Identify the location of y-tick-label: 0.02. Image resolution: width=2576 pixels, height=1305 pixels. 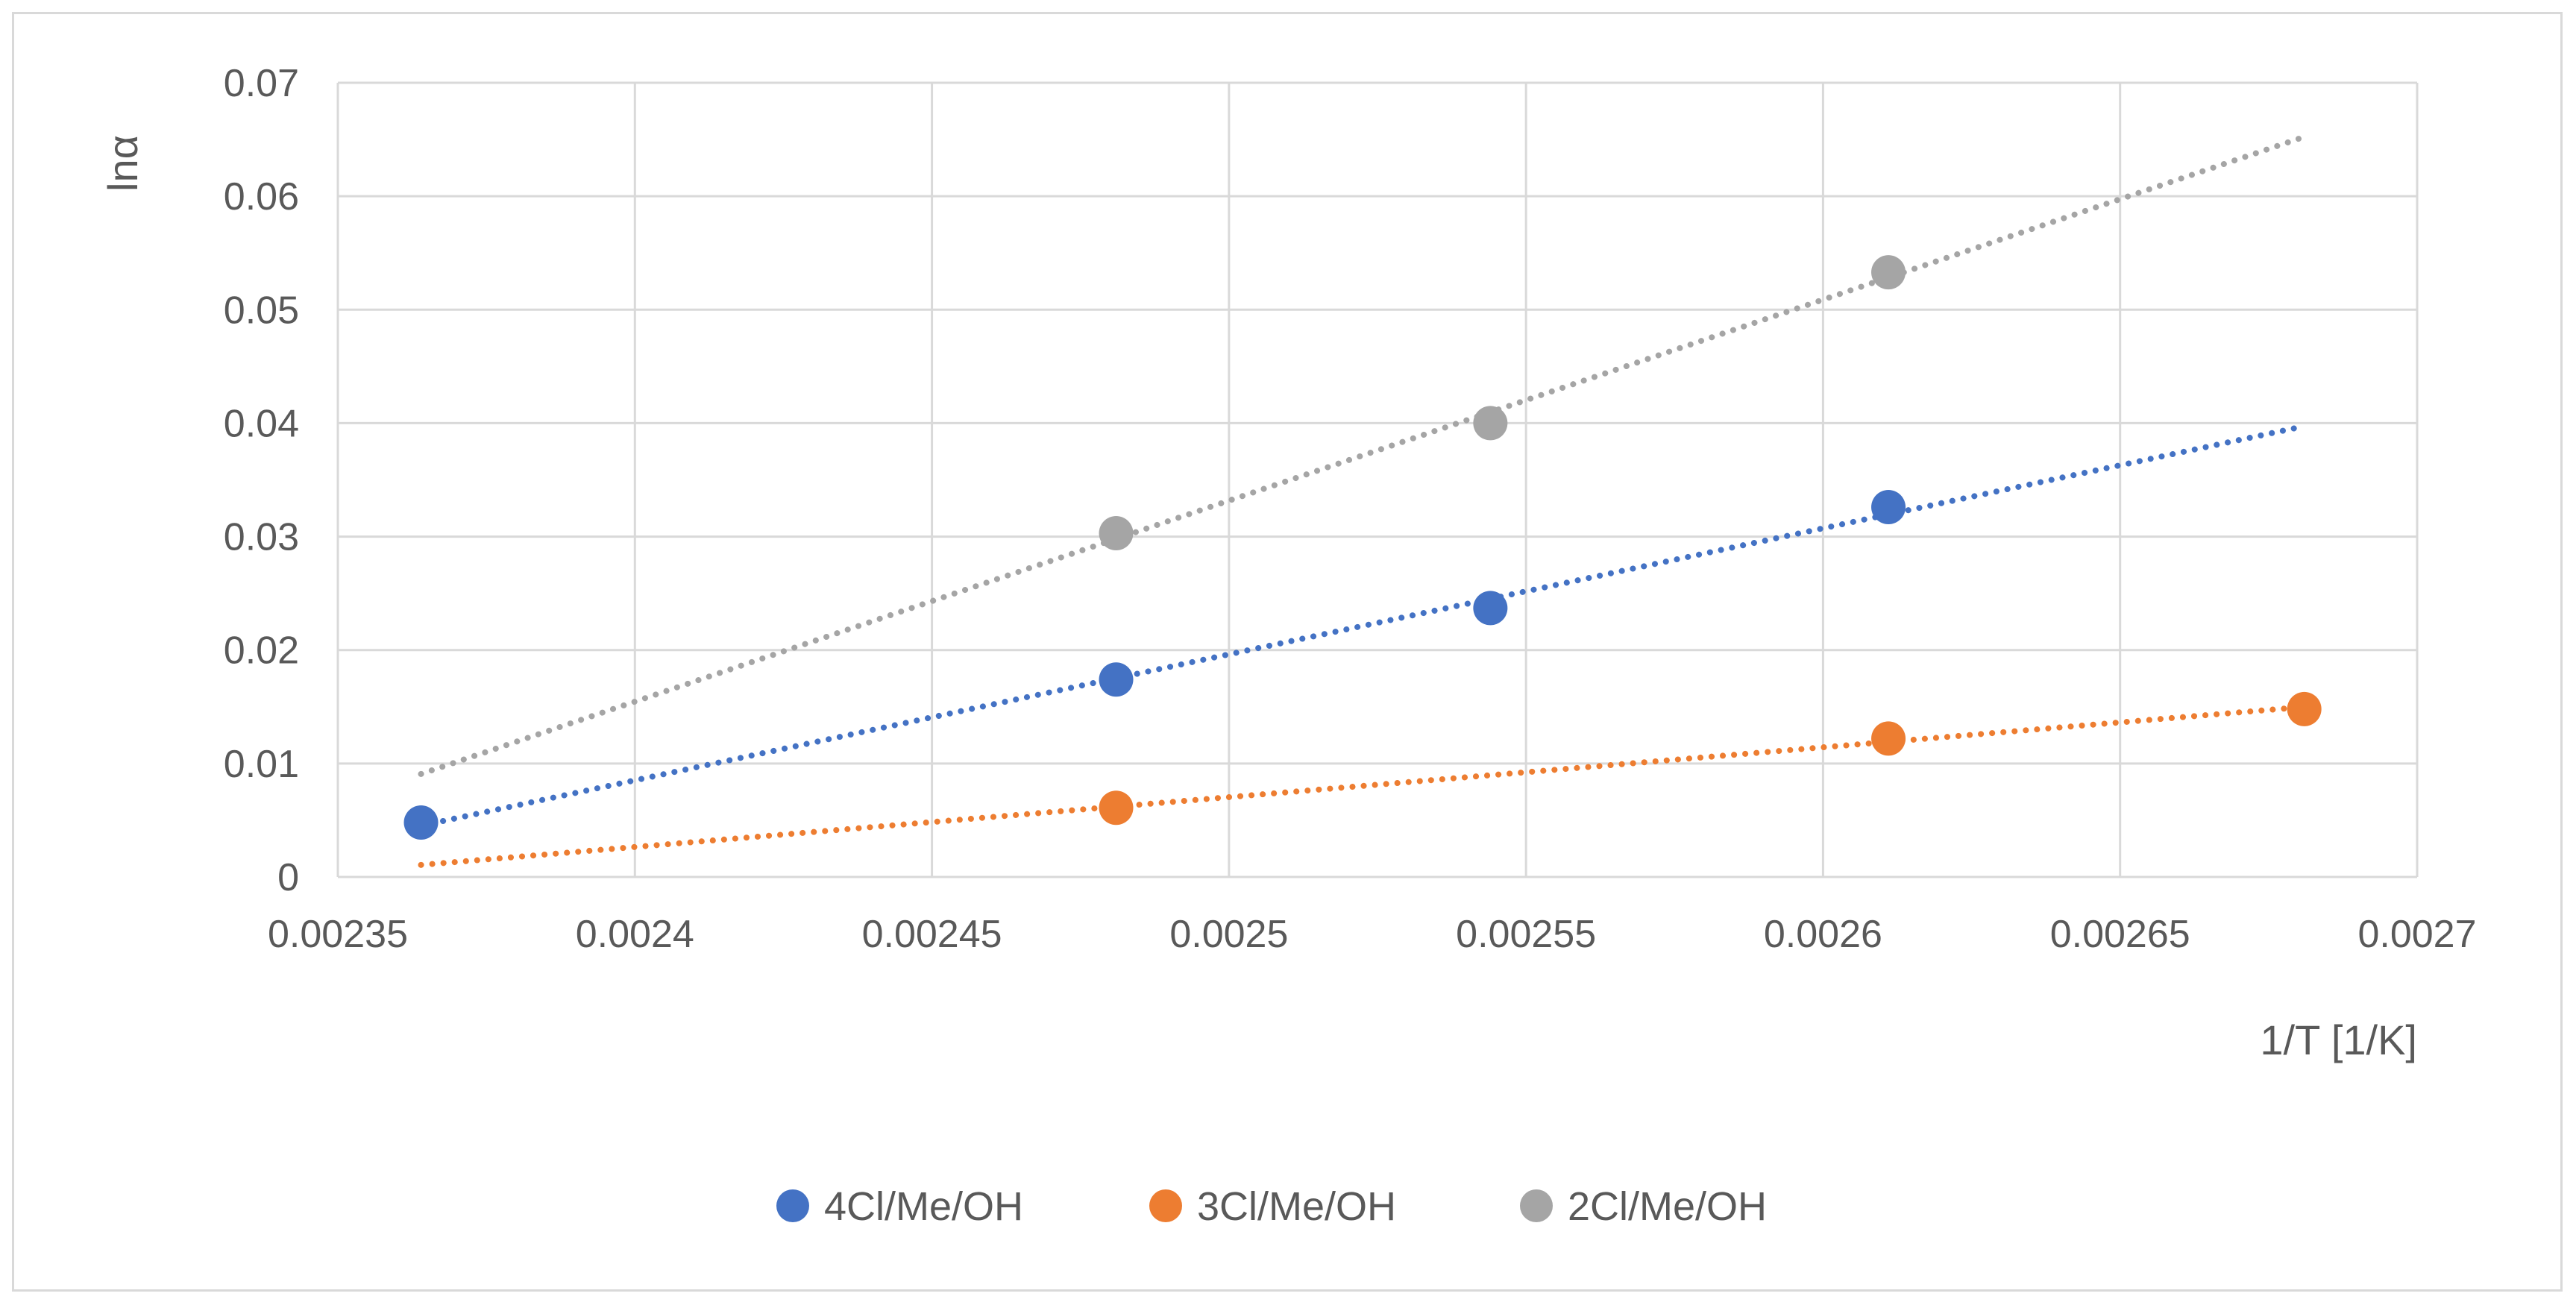
(261, 651).